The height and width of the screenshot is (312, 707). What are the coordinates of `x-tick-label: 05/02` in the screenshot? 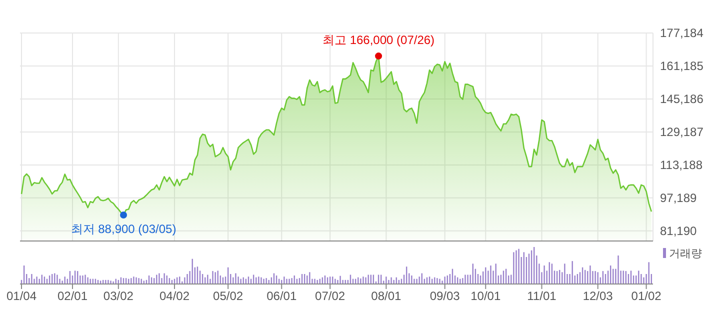 It's located at (228, 296).